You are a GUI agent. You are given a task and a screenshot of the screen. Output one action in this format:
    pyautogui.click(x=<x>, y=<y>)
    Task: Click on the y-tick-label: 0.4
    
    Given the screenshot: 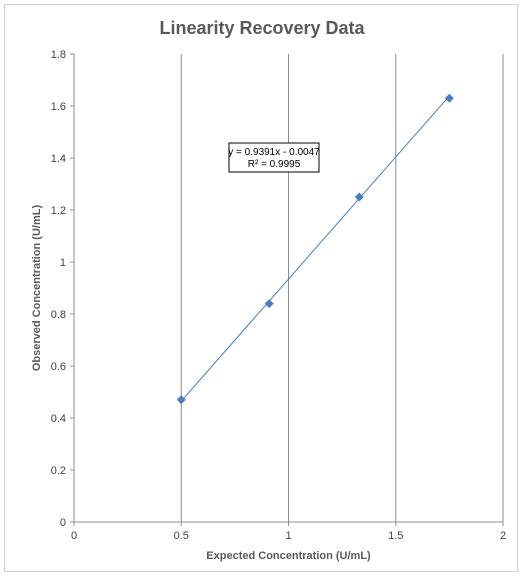 What is the action you would take?
    pyautogui.click(x=58, y=419)
    